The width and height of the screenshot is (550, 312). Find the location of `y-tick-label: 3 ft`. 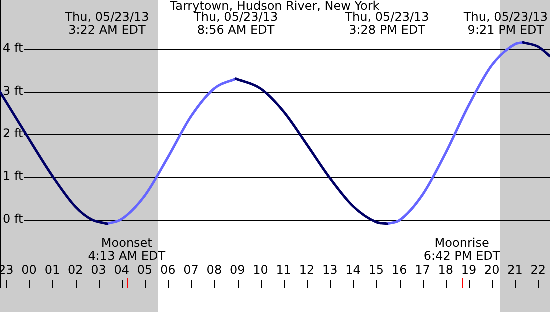

y-tick-label: 3 ft is located at coordinates (13, 91).